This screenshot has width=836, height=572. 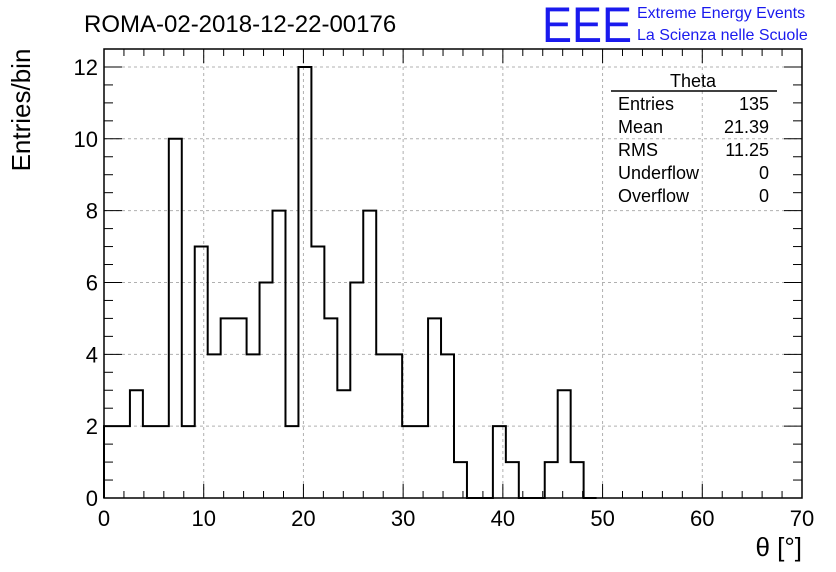 I want to click on x-tick-label: 20, so click(x=303, y=518).